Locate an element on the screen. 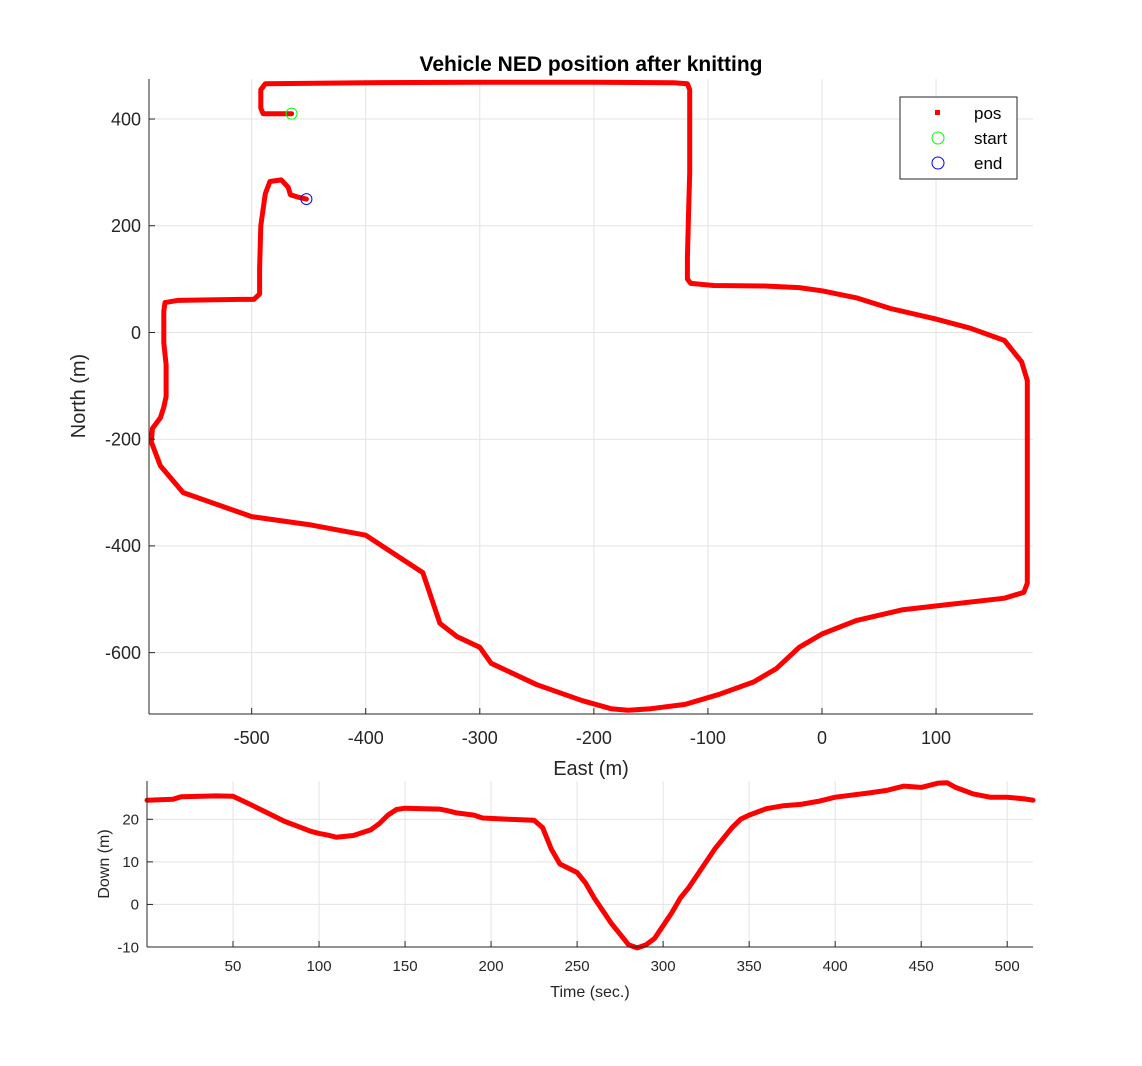 The width and height of the screenshot is (1142, 1066). bottom-series-pos is located at coordinates (590, 865).